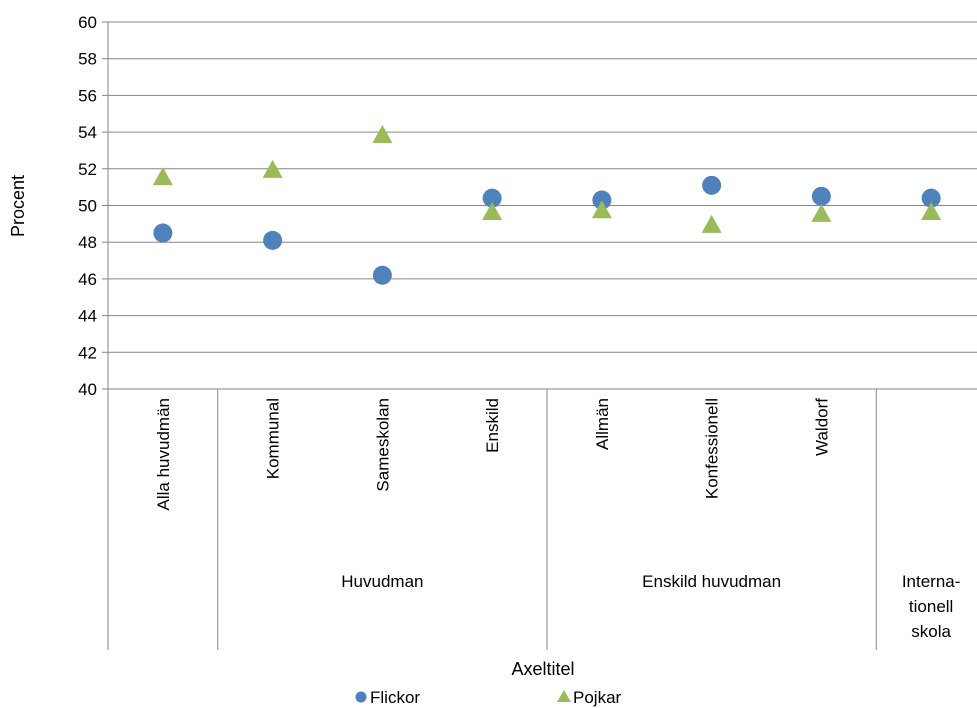  Describe the element at coordinates (488, 697) in the screenshot. I see `legend: Flickor Pojkar` at that location.